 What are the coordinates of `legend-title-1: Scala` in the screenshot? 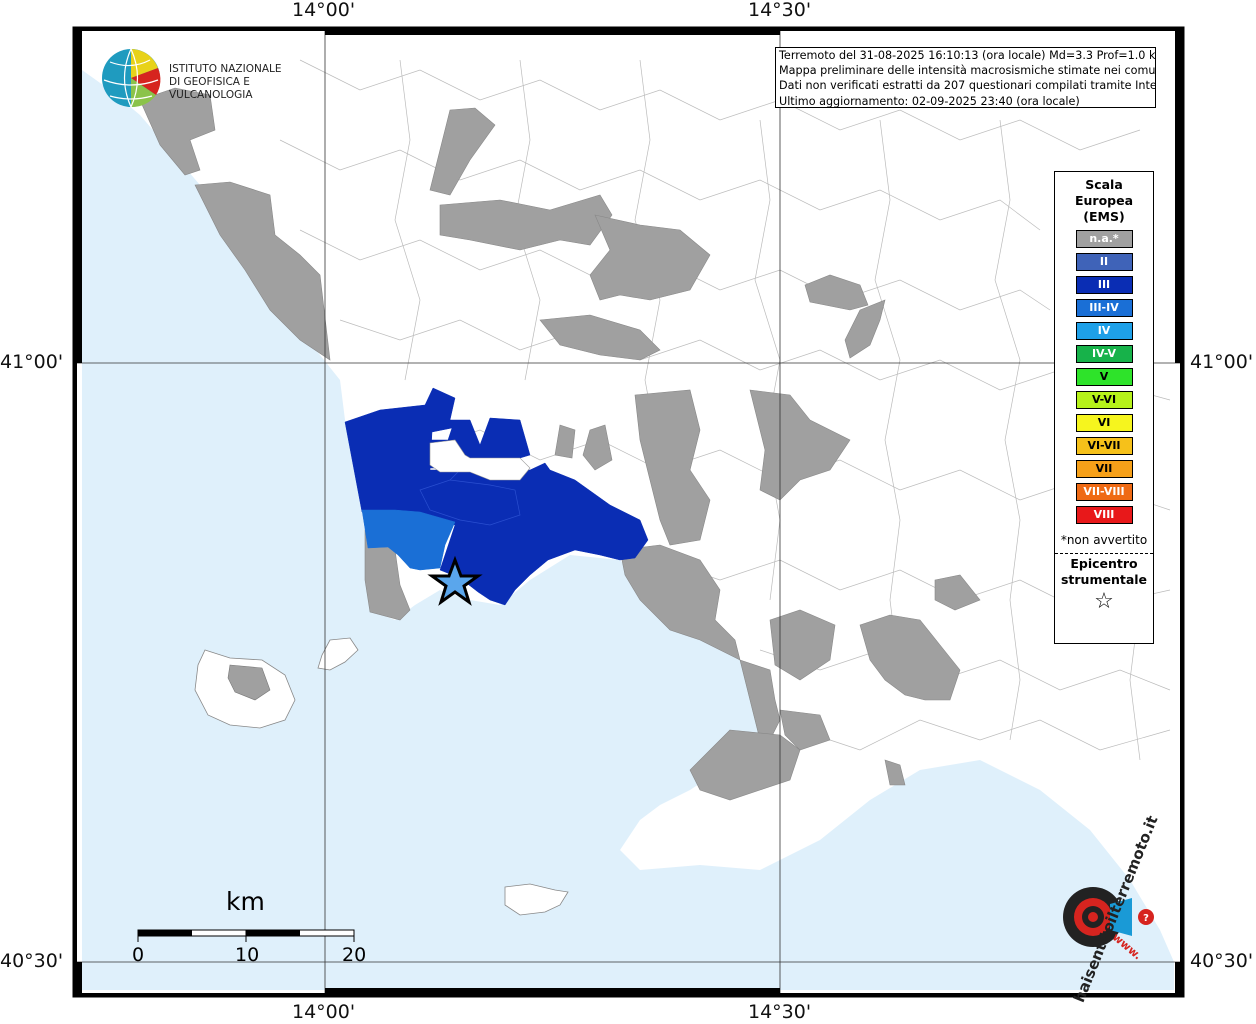 It's located at (1104, 184).